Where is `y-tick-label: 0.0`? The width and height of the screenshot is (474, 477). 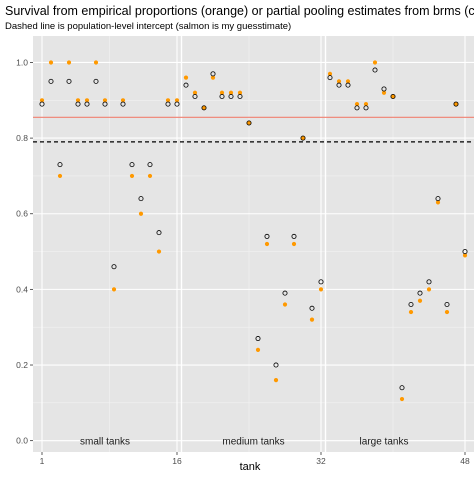 y-tick-label: 0.0 is located at coordinates (22, 441).